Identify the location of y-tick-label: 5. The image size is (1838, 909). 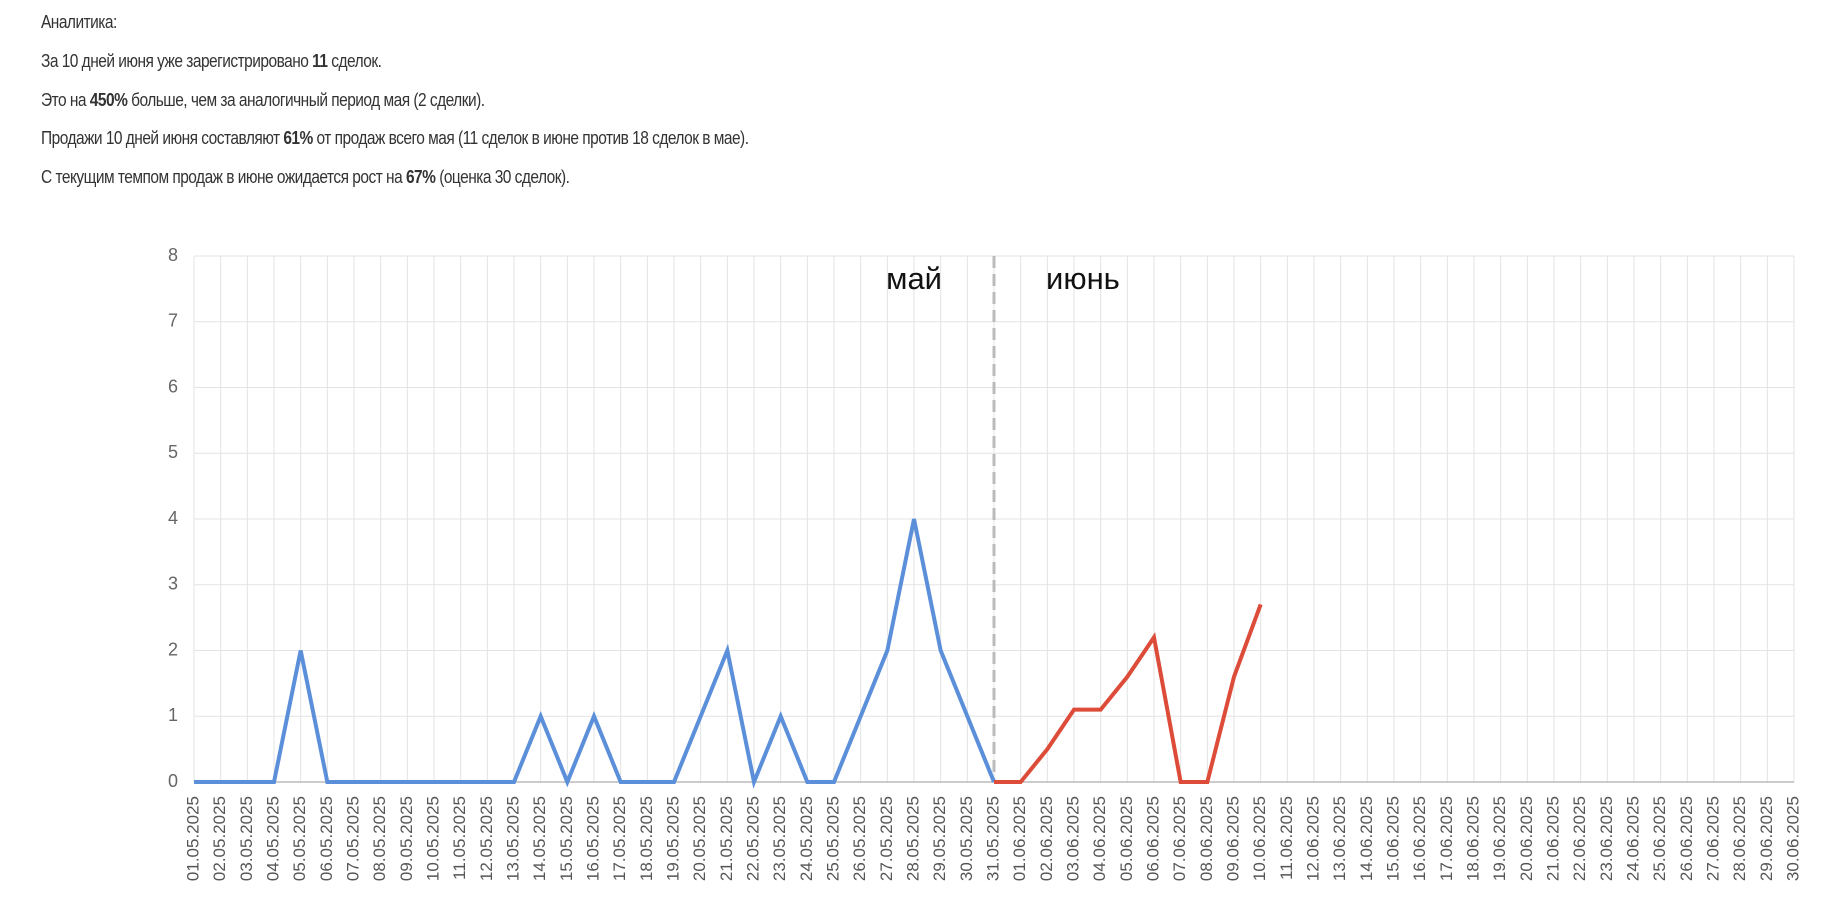
(173, 452).